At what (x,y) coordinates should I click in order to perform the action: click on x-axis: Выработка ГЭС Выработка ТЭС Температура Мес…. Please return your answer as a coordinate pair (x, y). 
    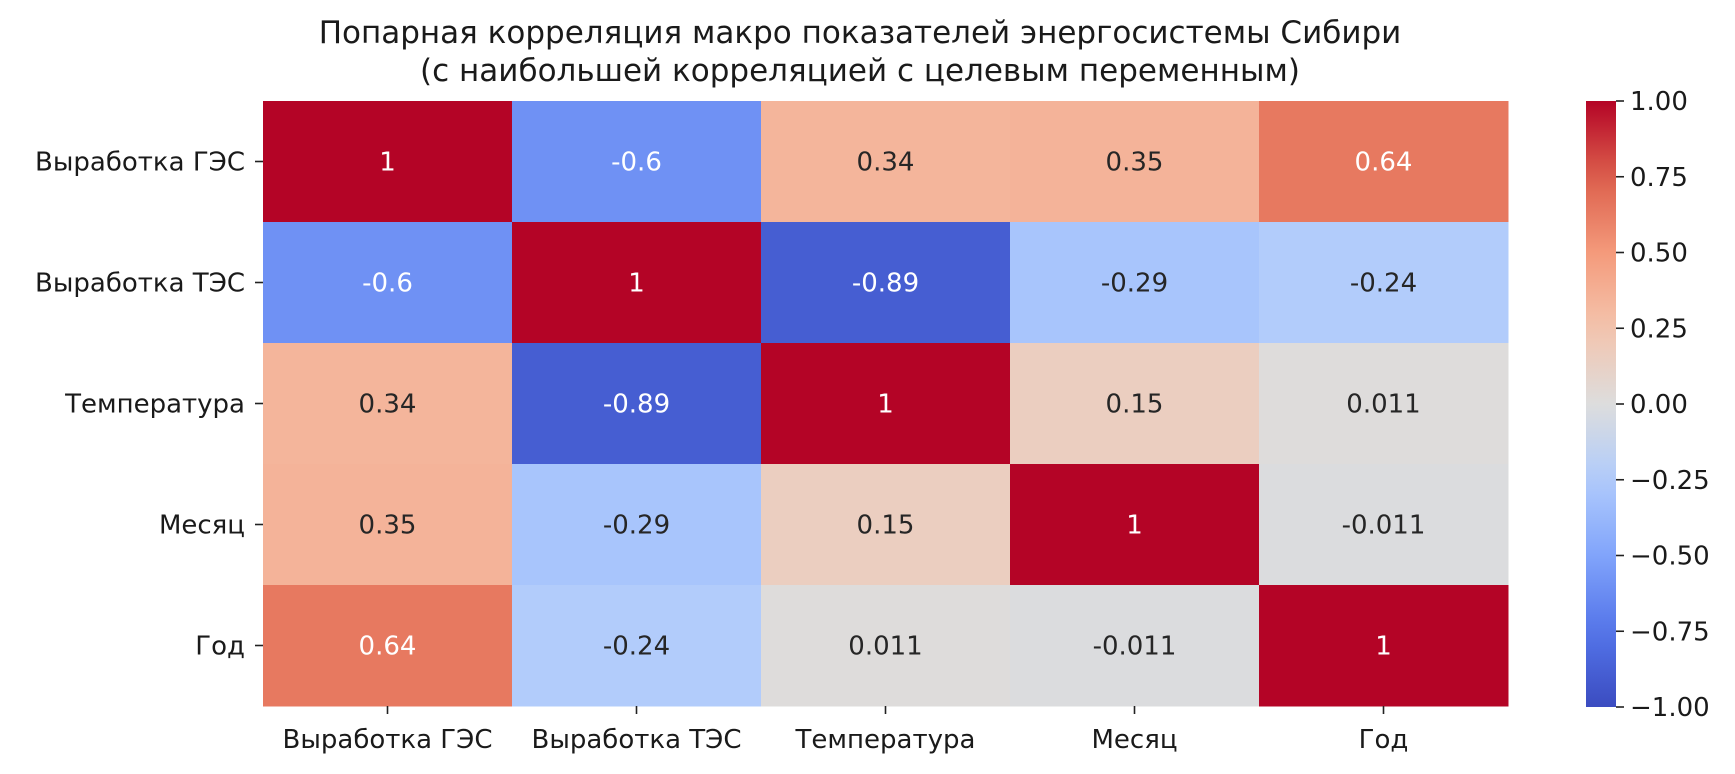
    Looking at the image, I should click on (846, 730).